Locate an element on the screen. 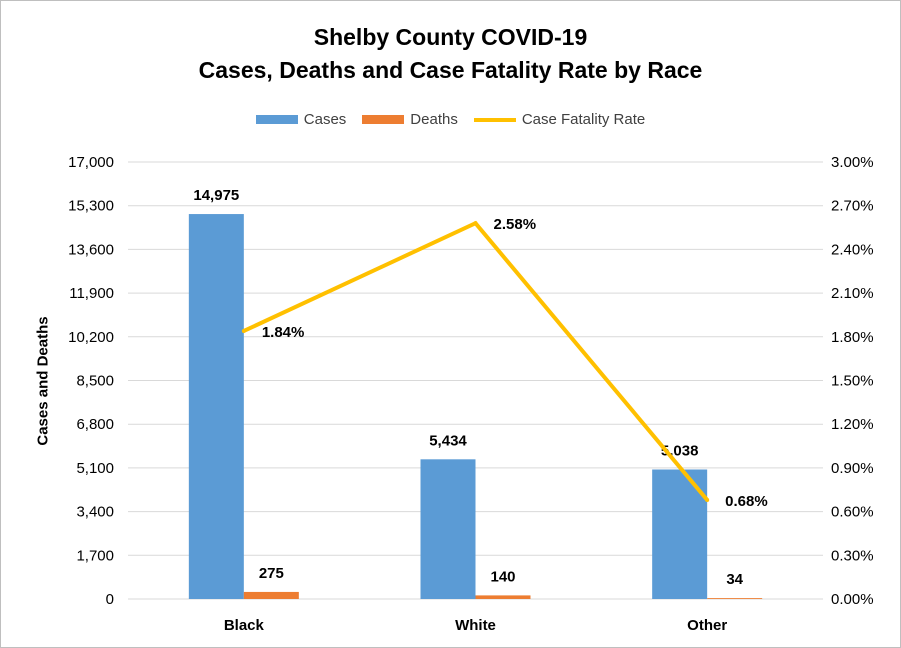  y-tick-label: 6,800 is located at coordinates (95, 424).